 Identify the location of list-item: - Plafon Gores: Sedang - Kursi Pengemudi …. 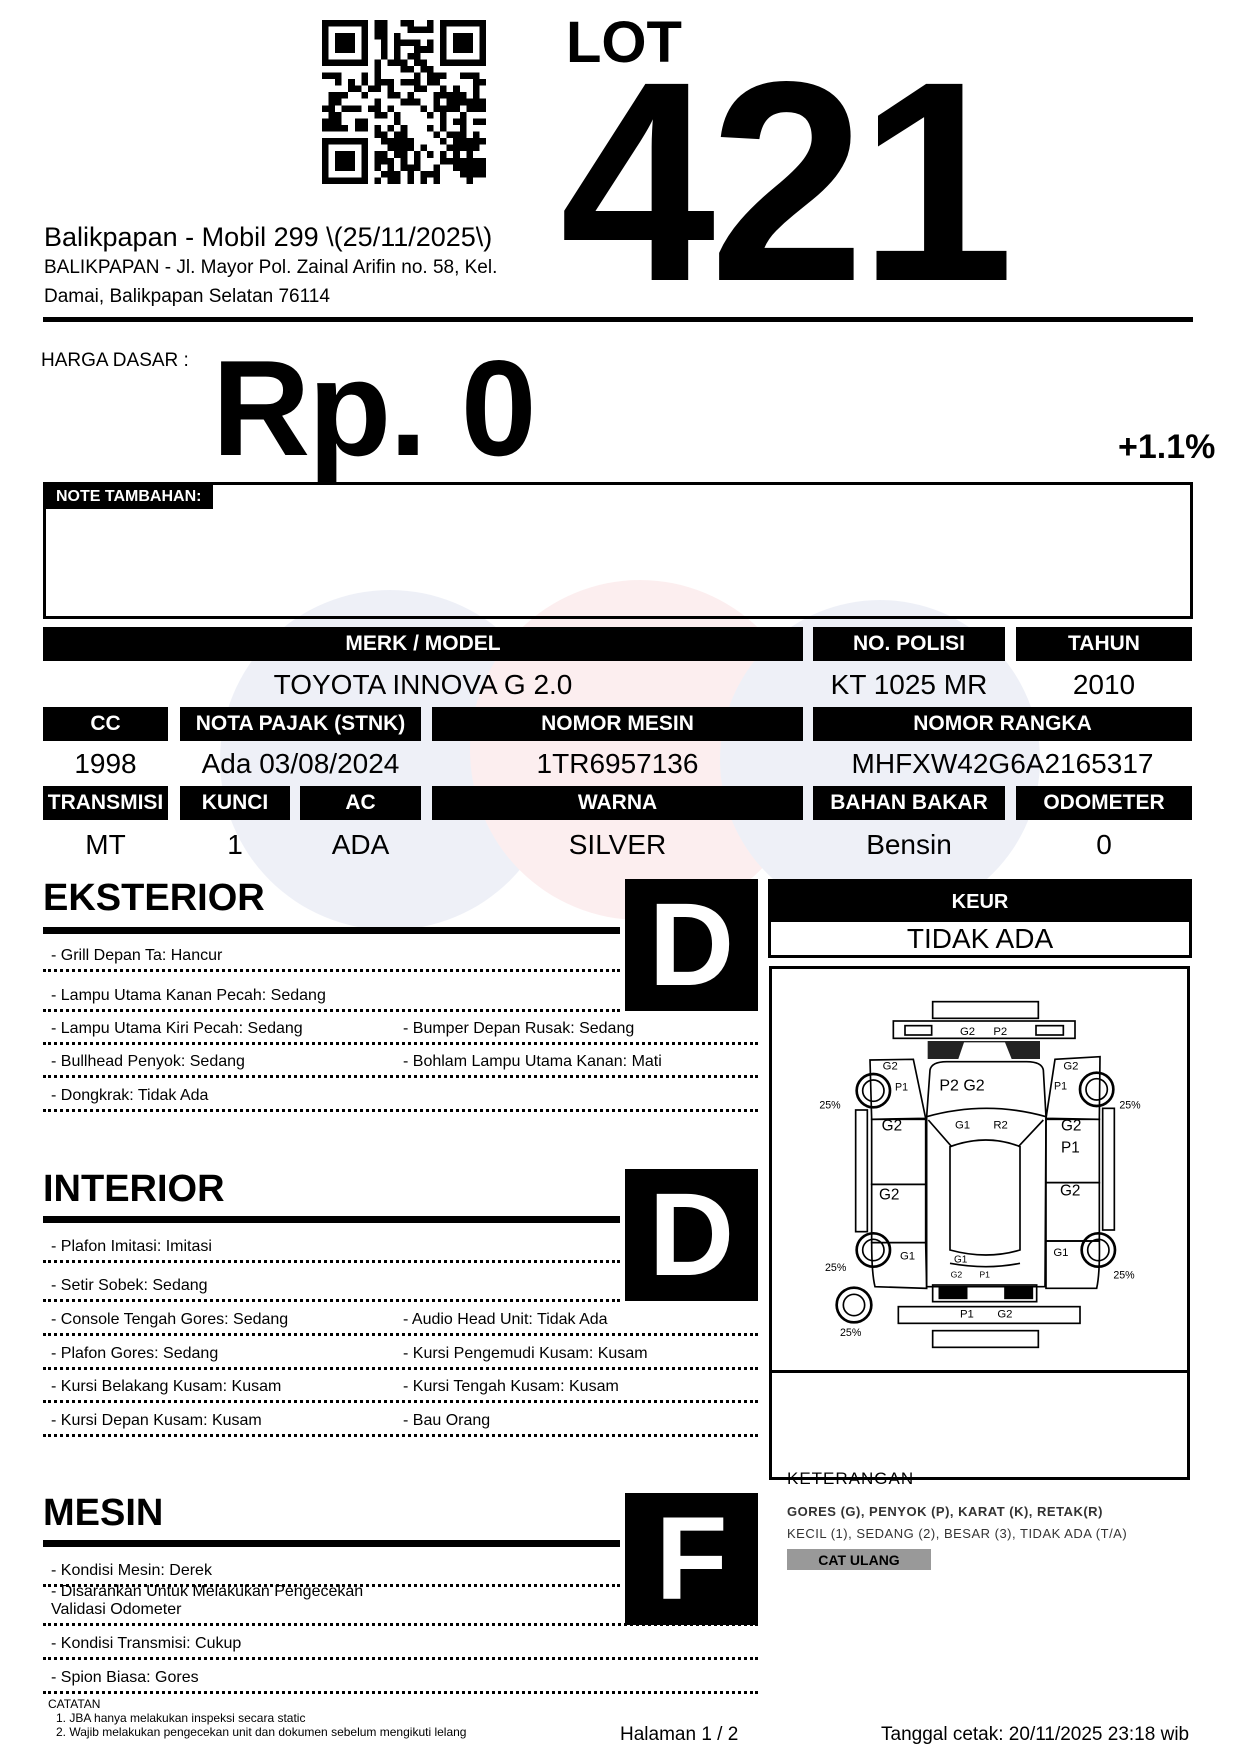
(400, 1353).